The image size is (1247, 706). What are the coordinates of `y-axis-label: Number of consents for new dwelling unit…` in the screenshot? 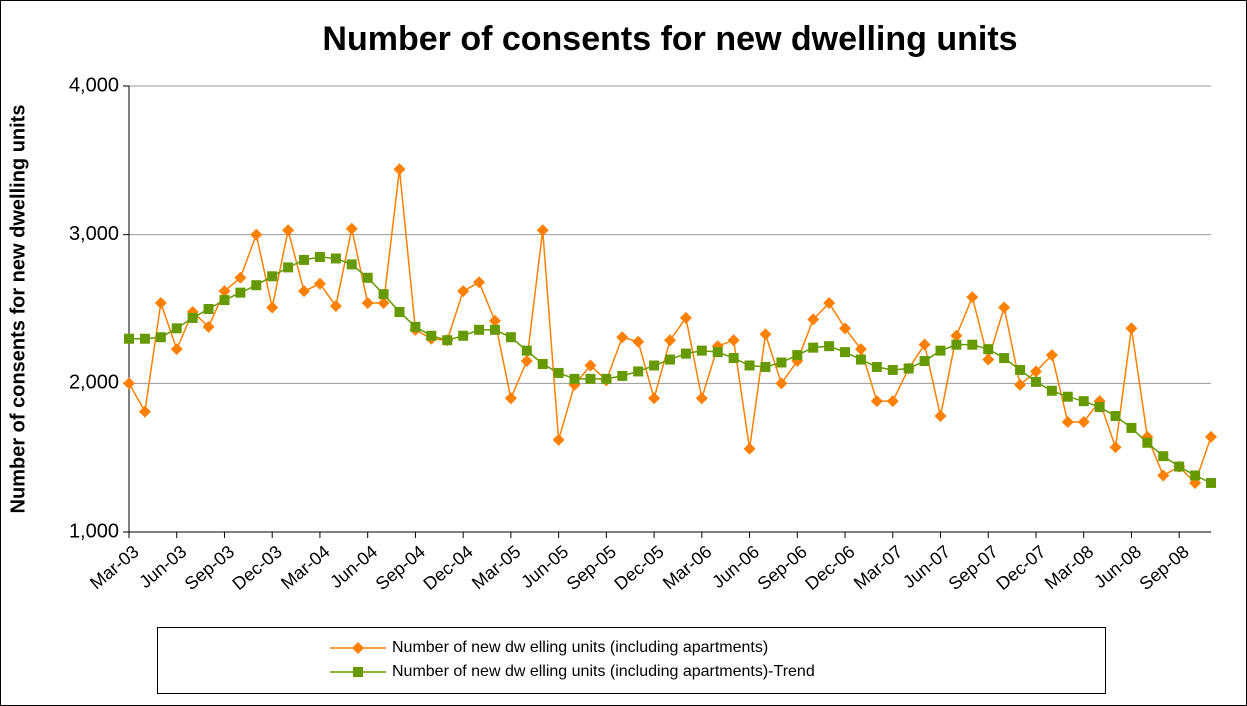 It's located at (18, 309).